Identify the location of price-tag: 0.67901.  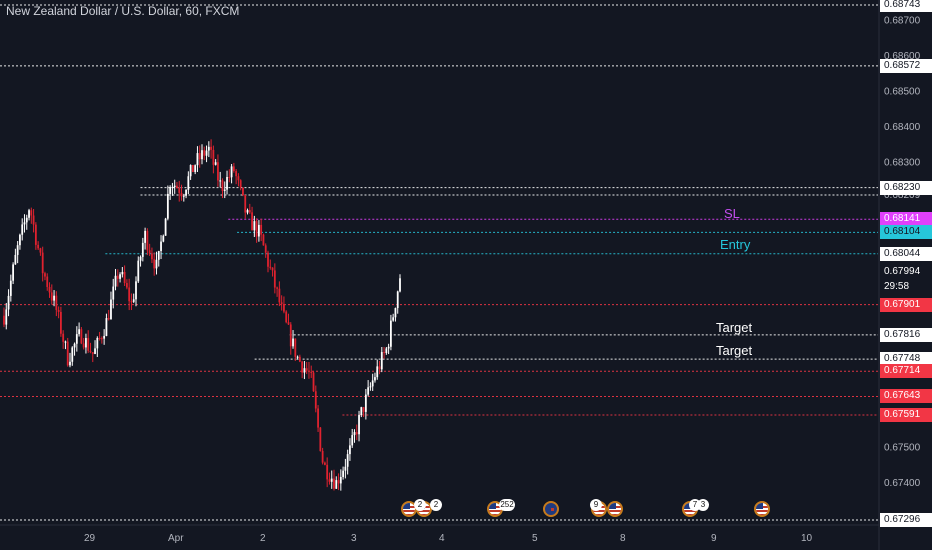
(906, 304).